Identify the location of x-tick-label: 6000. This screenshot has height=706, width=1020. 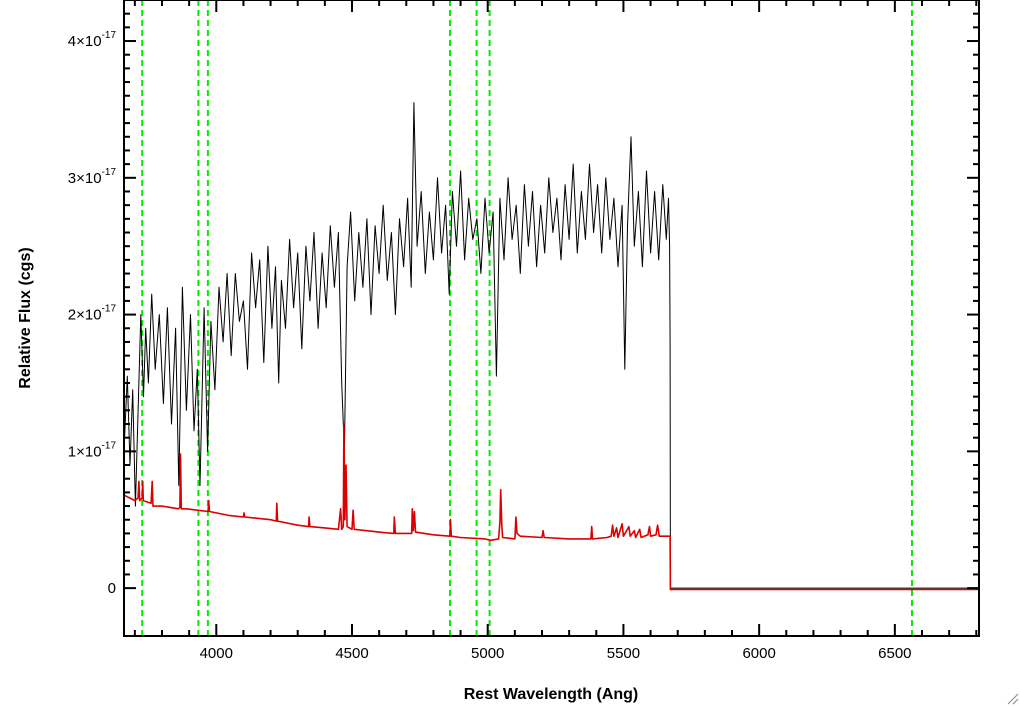
(758, 653).